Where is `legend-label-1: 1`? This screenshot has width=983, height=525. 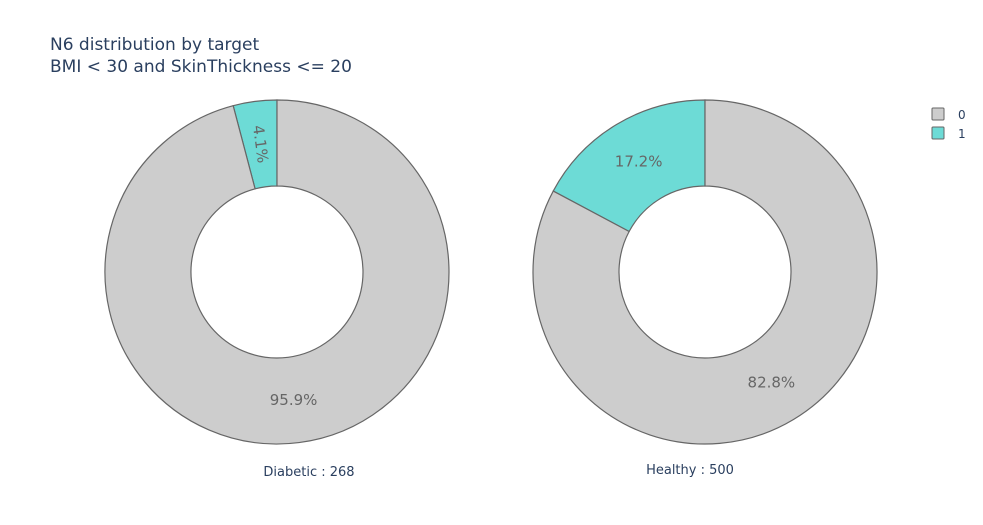 legend-label-1: 1 is located at coordinates (962, 134).